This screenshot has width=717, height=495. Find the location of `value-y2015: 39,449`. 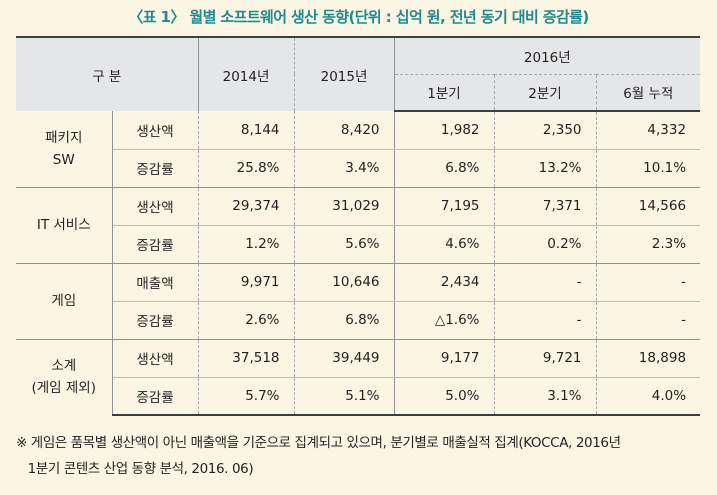

value-y2015: 39,449 is located at coordinates (344, 358).